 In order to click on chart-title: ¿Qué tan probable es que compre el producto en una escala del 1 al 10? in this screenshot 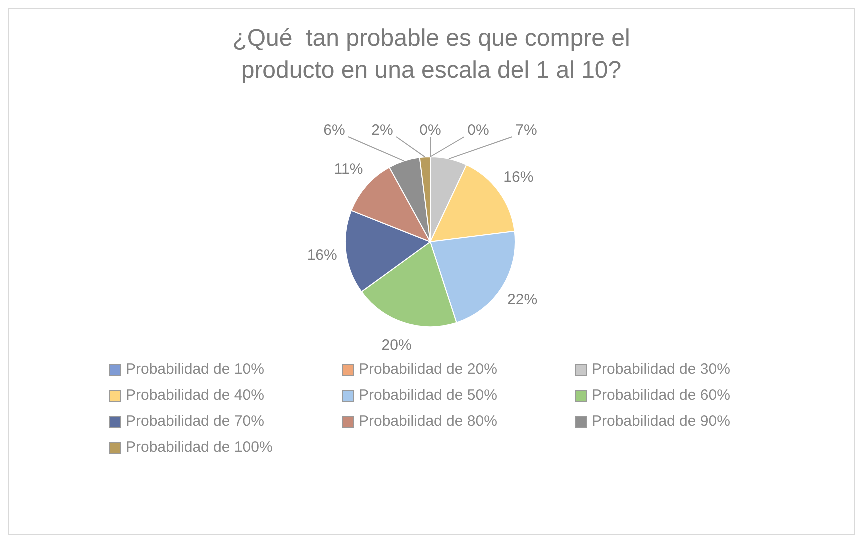, I will do `click(432, 55)`.